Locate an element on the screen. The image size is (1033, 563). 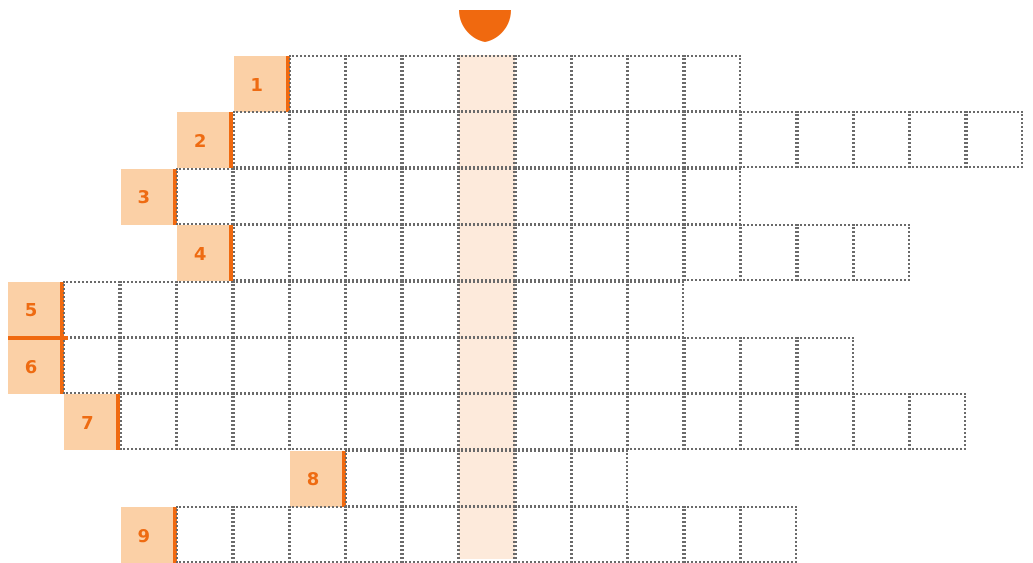
clue-number-box: 3 is located at coordinates (148, 196).